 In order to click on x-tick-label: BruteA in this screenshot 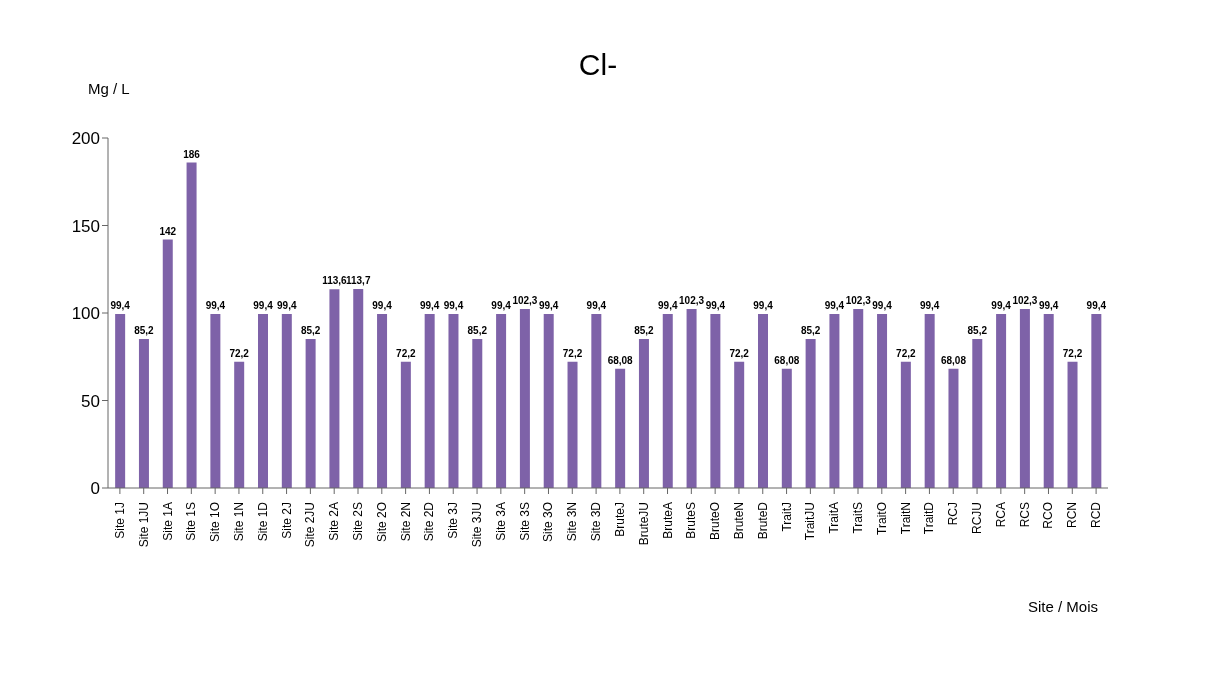, I will do `click(667, 520)`.